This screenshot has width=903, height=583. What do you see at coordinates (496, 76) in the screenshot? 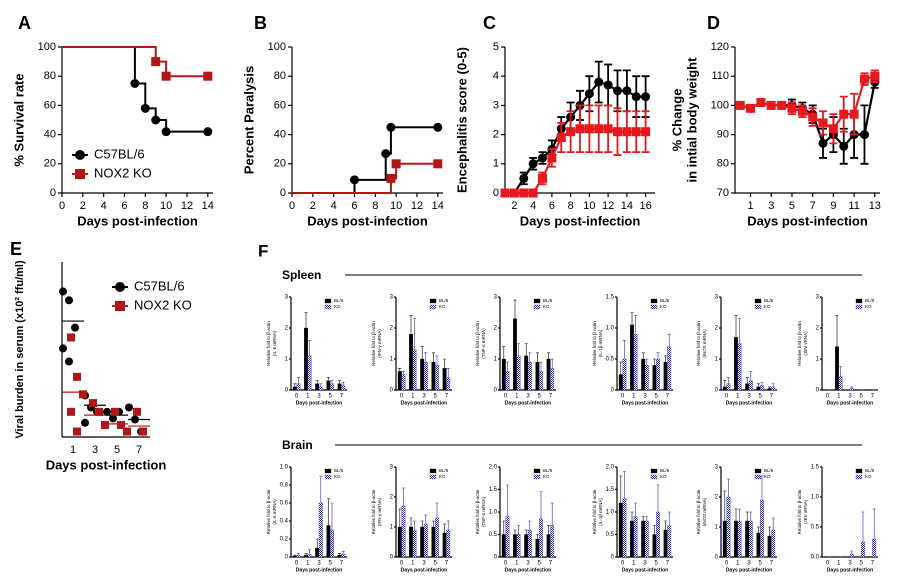
I see `y-tick-label: 4` at bounding box center [496, 76].